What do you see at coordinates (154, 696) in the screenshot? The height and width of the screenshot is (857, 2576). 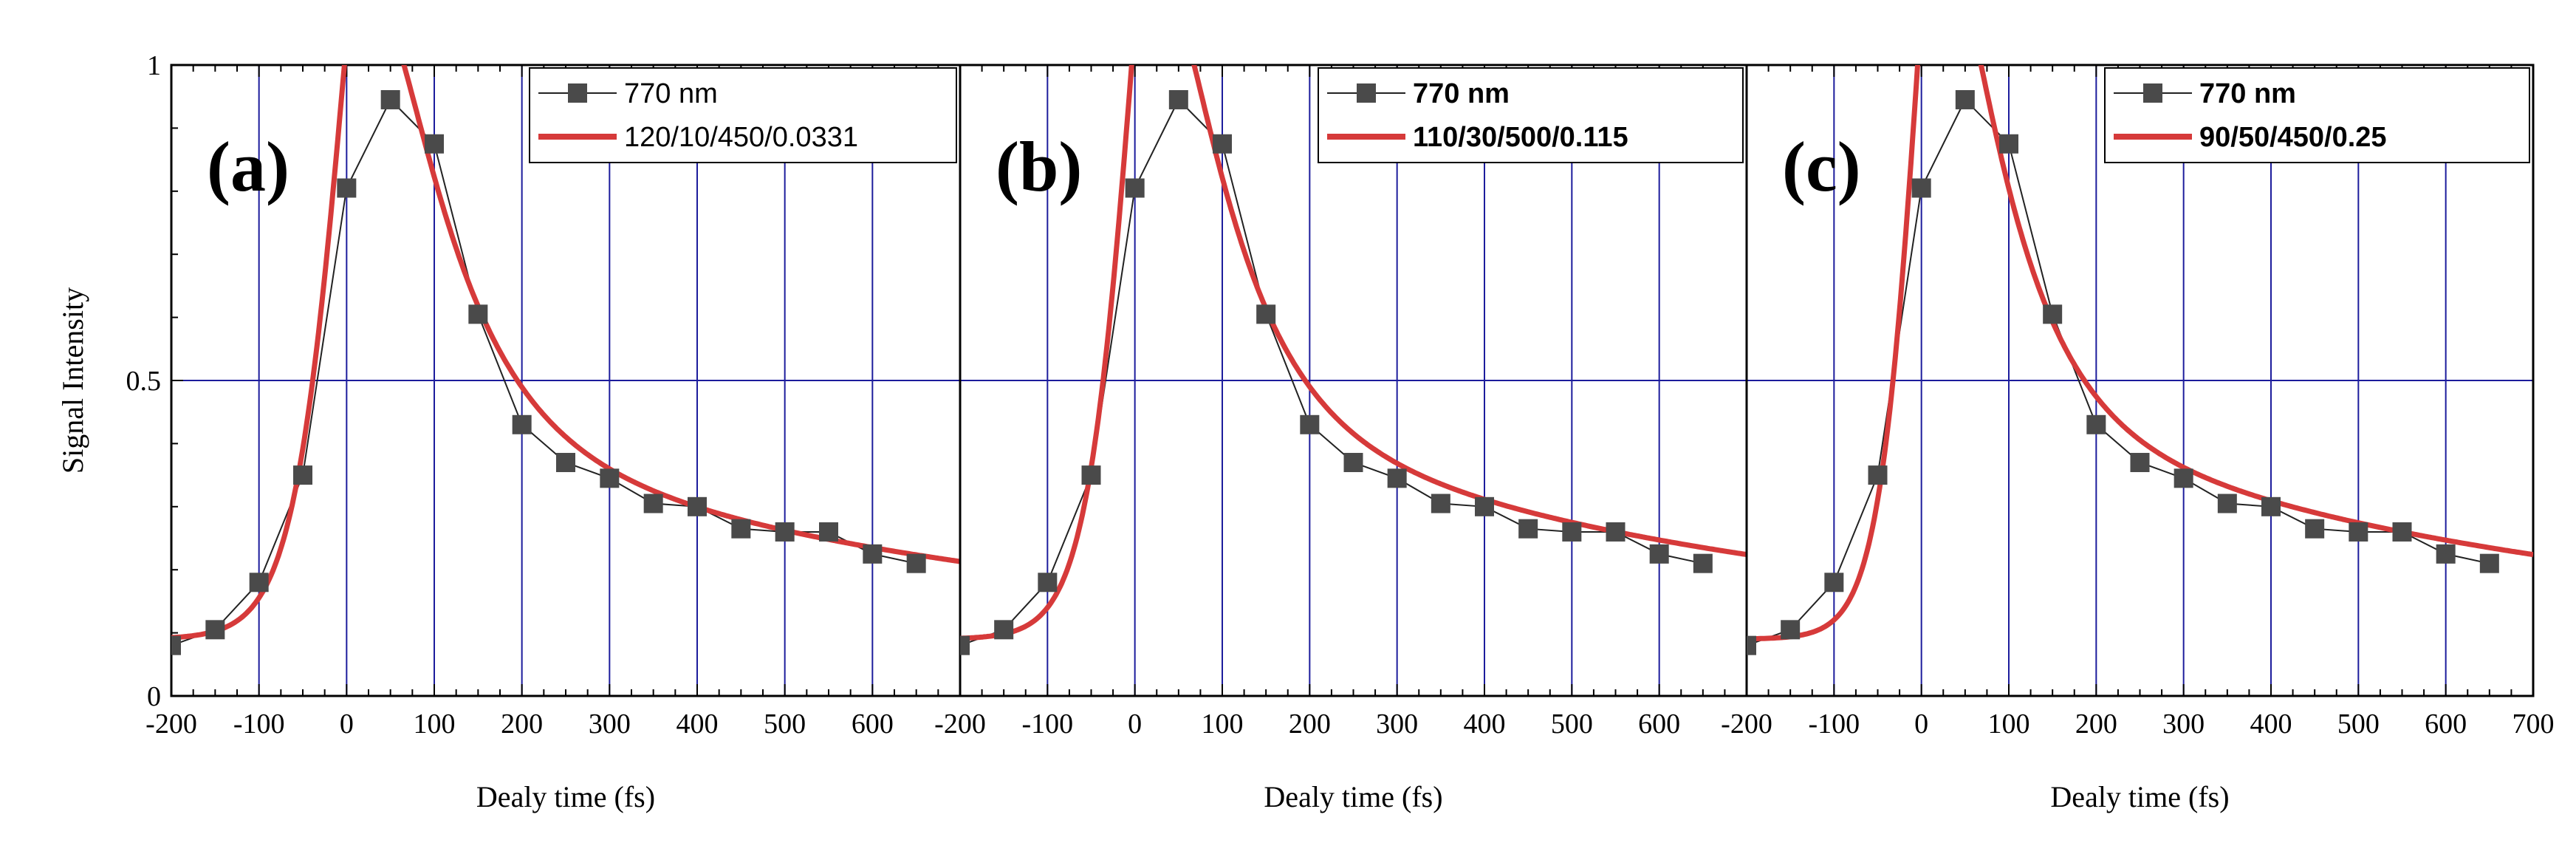 I see `y-tick-label: 0` at bounding box center [154, 696].